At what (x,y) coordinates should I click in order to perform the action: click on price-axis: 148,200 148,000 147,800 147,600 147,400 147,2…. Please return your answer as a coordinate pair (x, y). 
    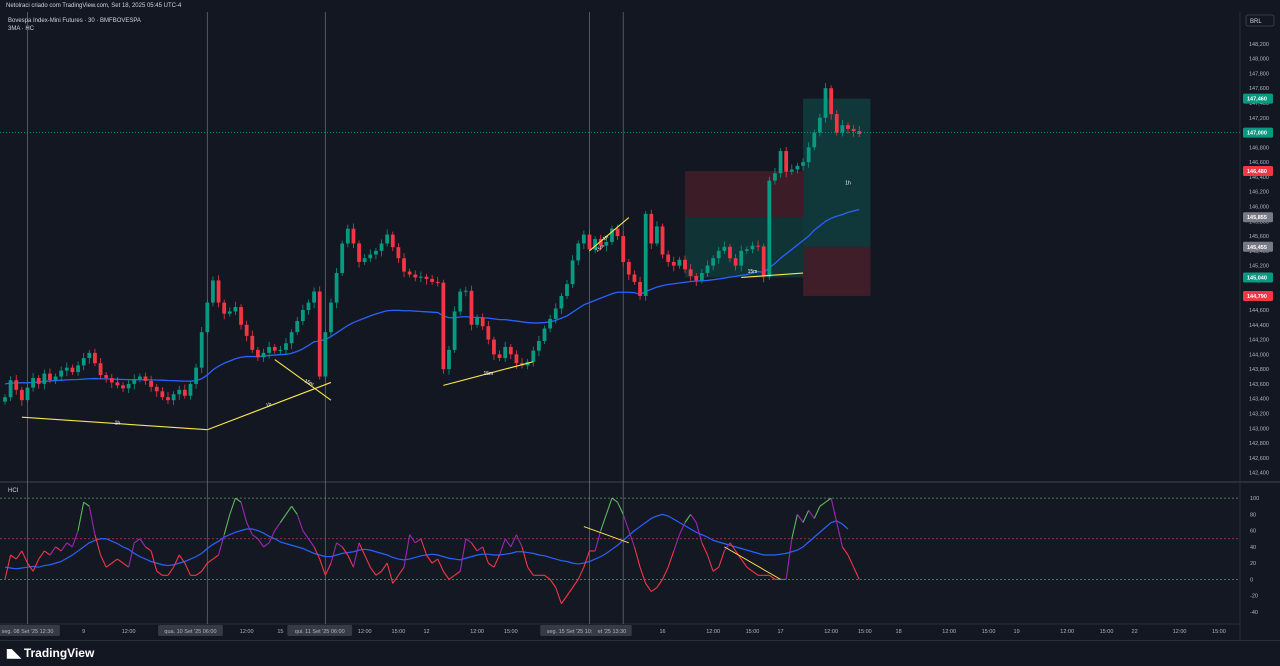
    Looking at the image, I should click on (1259, 259).